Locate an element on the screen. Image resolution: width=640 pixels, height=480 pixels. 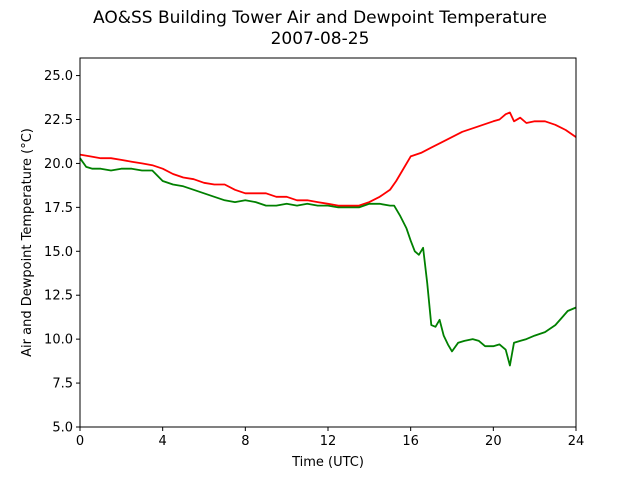
x-tick-label: 16 is located at coordinates (410, 441).